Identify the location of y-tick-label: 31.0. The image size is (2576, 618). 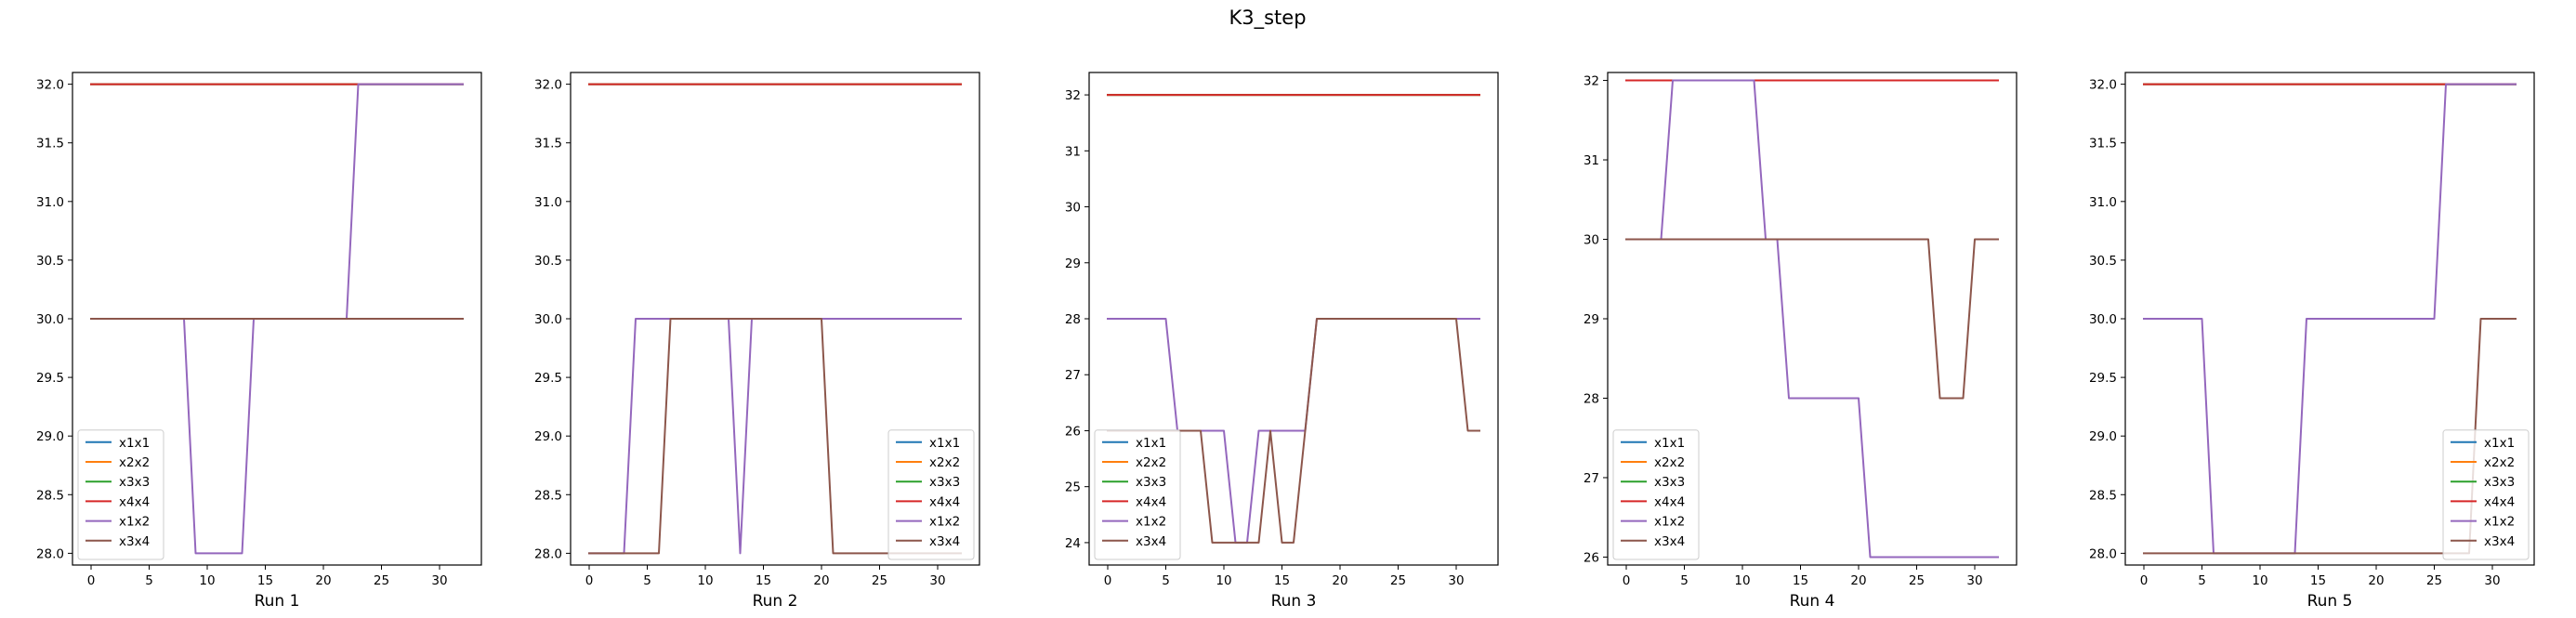
(2103, 202).